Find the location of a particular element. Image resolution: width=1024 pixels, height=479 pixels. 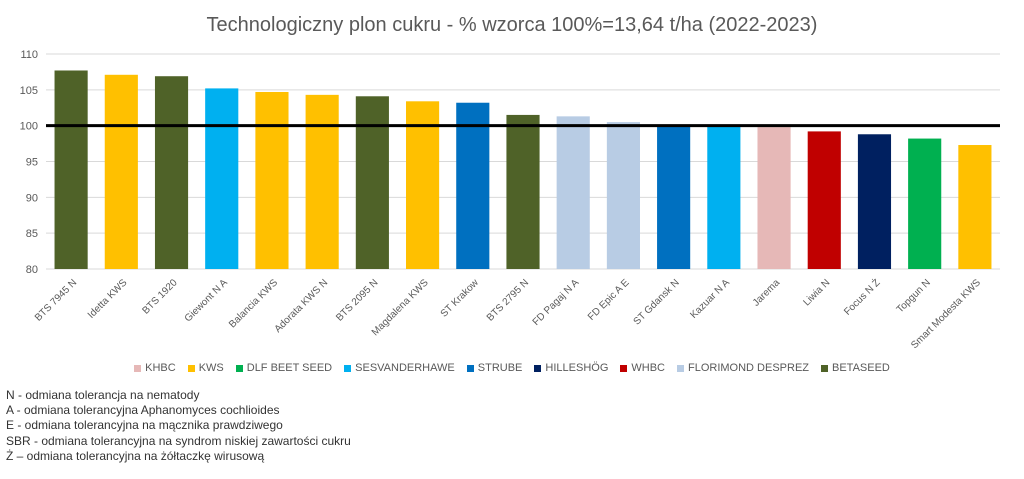

legend-label: SESVANDERHAWE is located at coordinates (405, 368).